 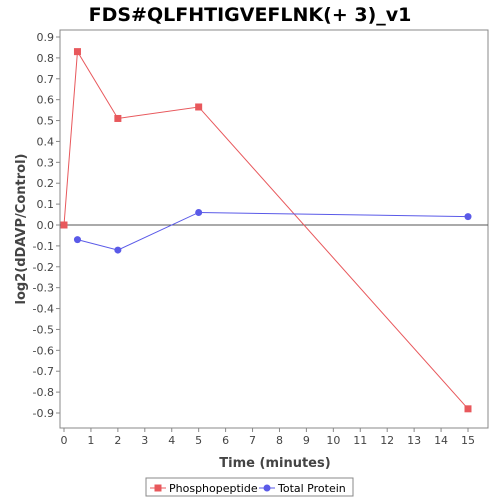 What do you see at coordinates (43, 392) in the screenshot?
I see `y-tick-label: -0.8` at bounding box center [43, 392].